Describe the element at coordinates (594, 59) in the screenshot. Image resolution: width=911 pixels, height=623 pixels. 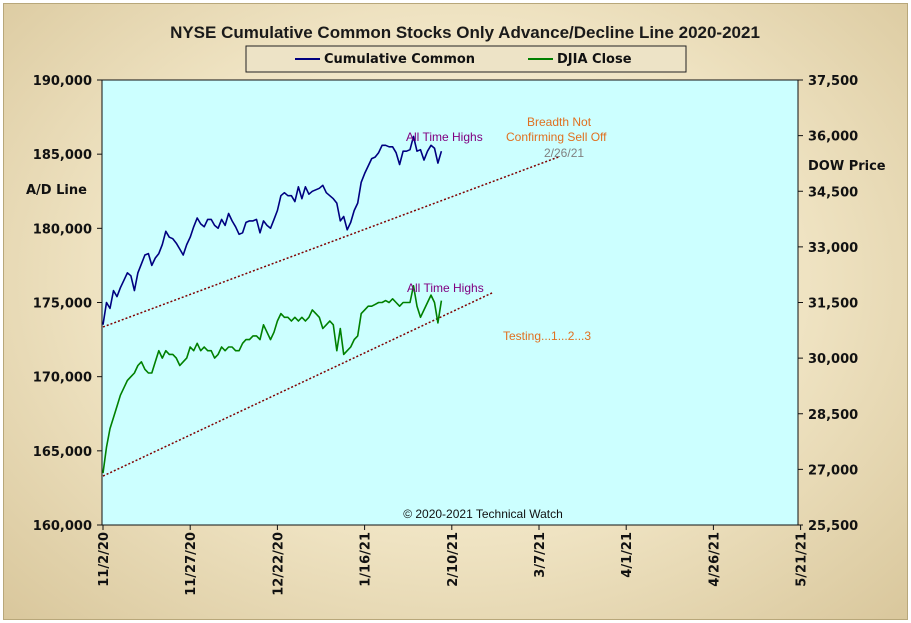
I see `legend-label-djia: DJIA Close` at that location.